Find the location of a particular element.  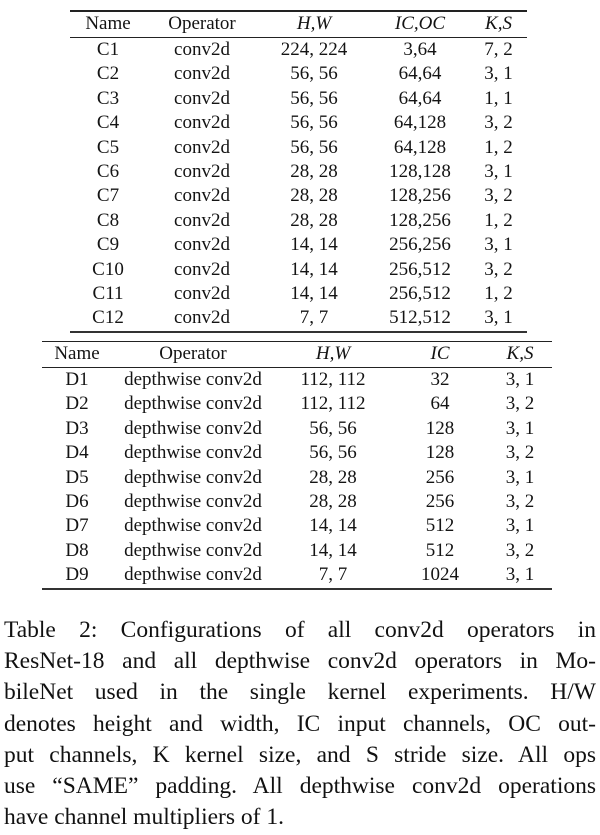

cell-name: C8 is located at coordinates (108, 220).